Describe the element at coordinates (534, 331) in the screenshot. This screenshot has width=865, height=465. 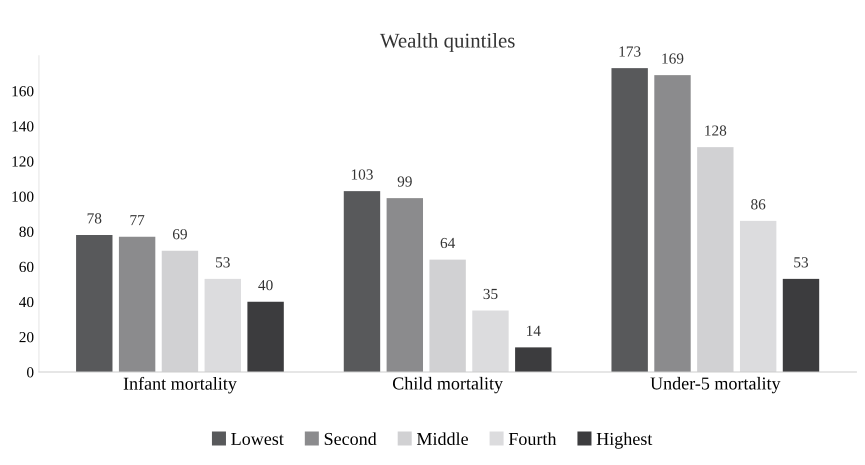
I see `data-label: 14` at that location.